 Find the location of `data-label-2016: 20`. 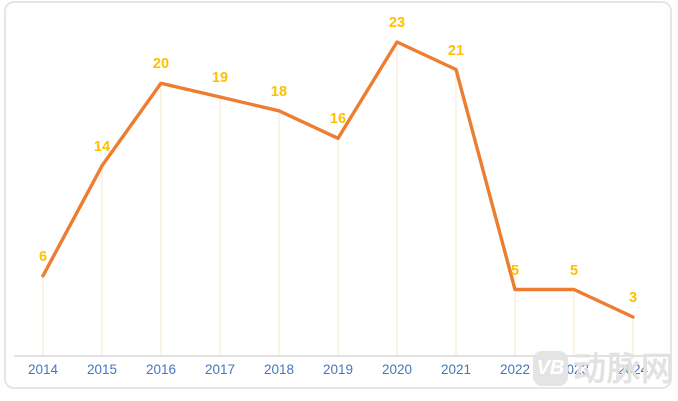

data-label-2016: 20 is located at coordinates (161, 64).